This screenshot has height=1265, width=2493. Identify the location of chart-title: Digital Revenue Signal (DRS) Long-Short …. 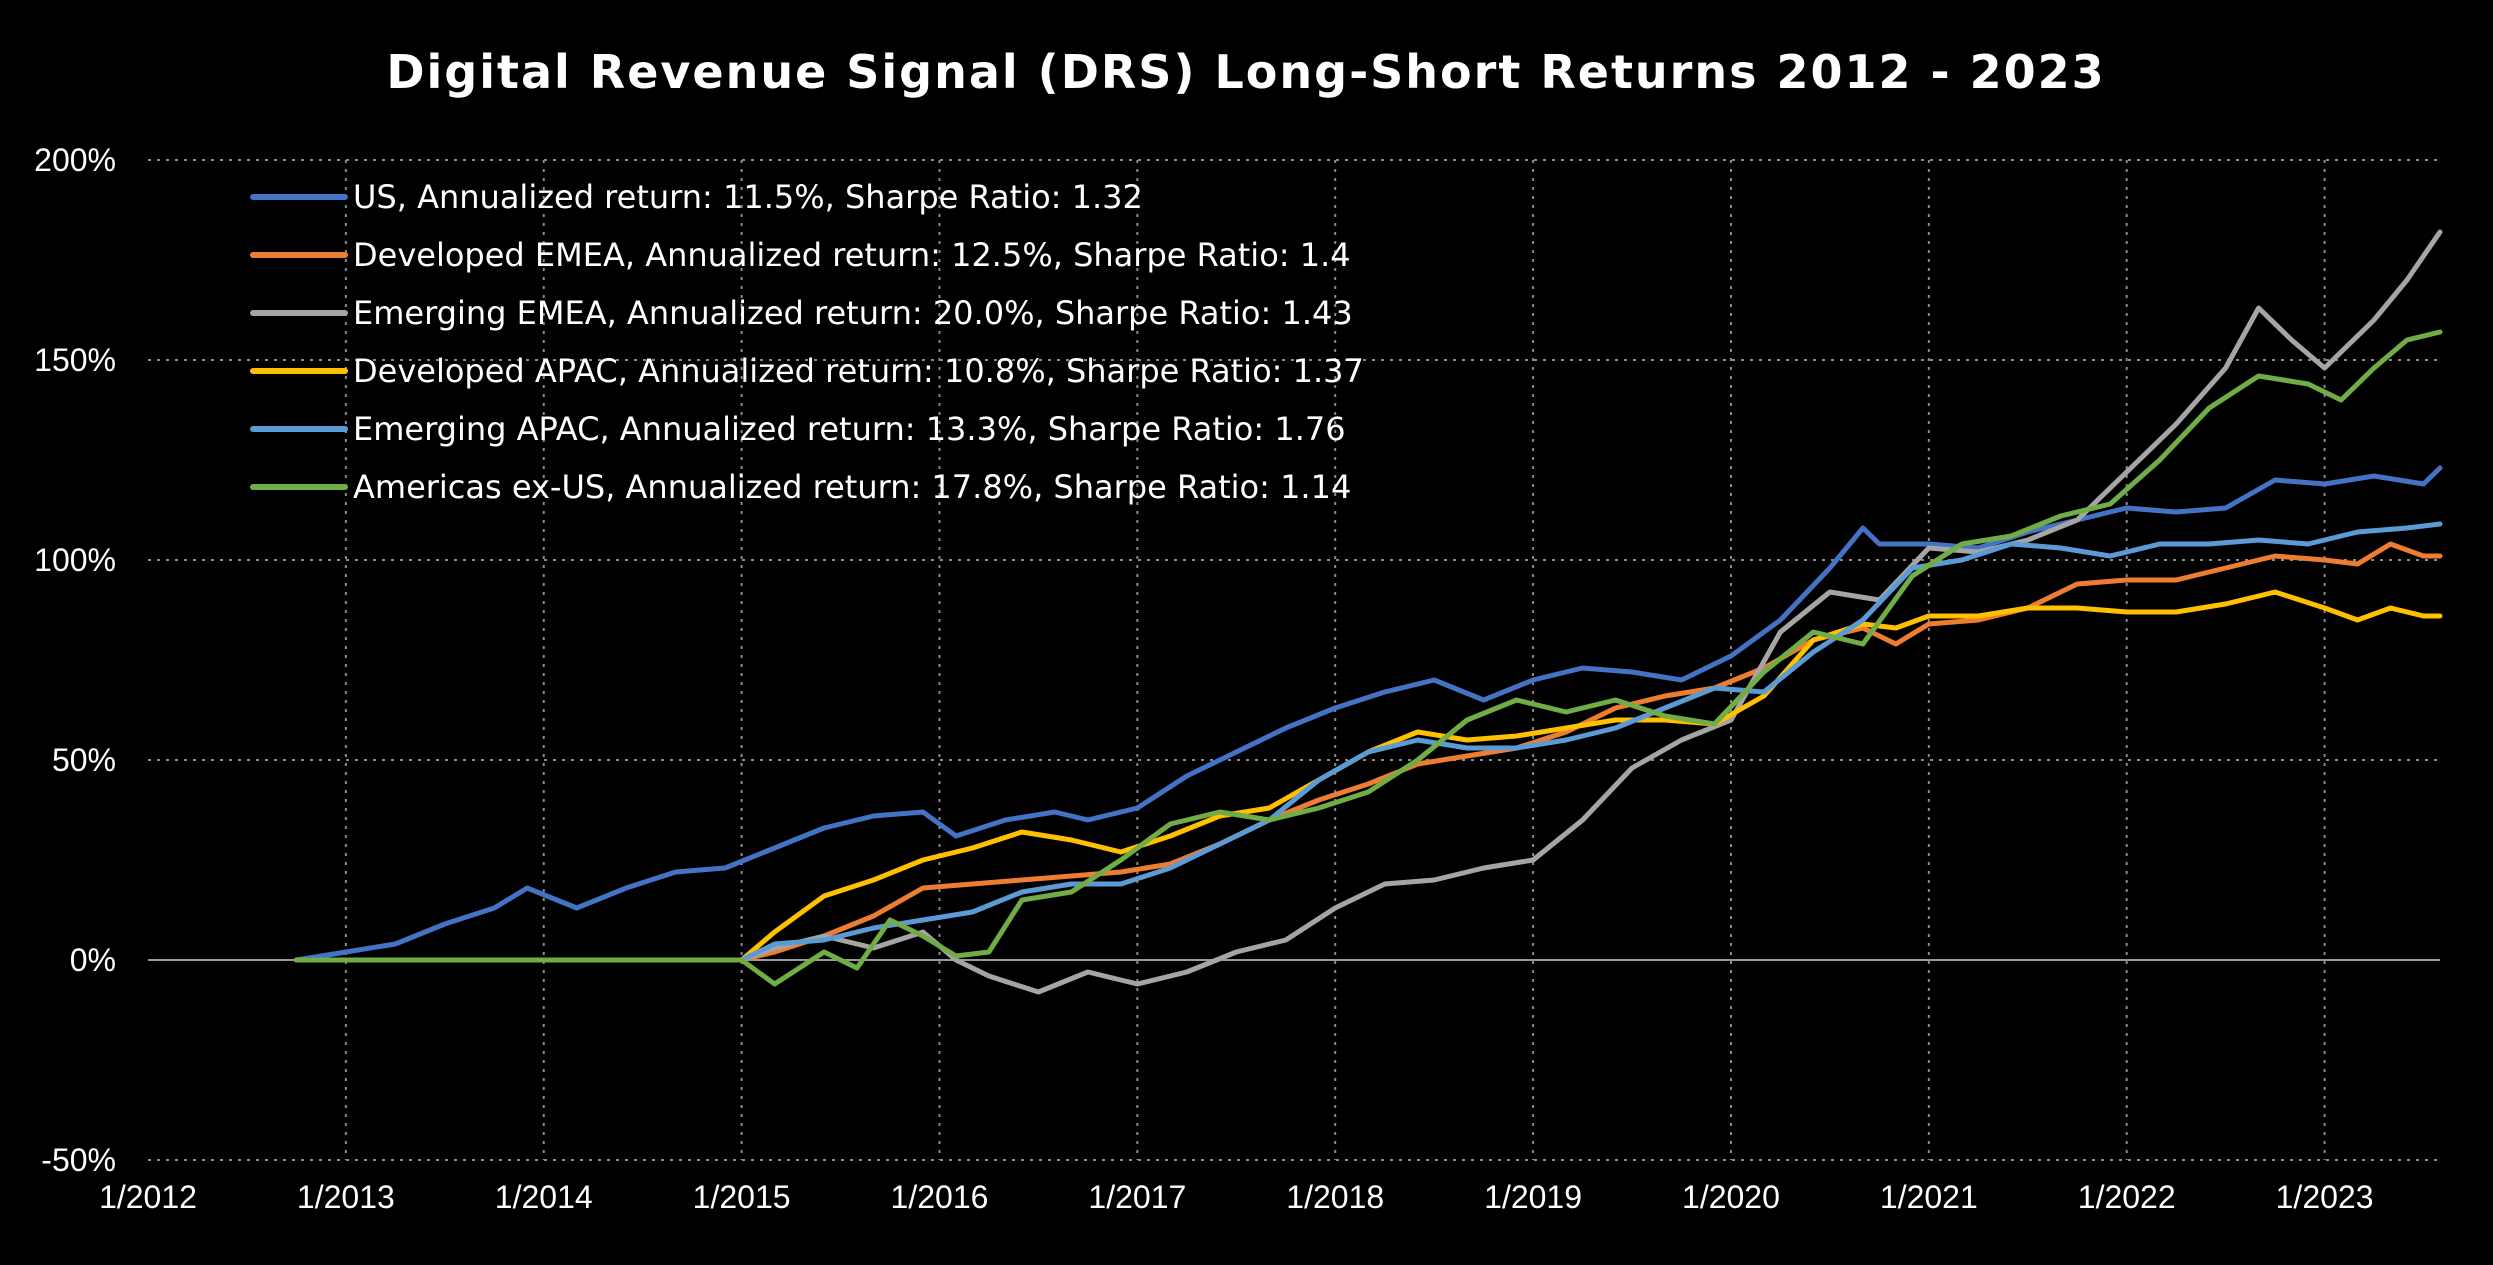
(1245, 72).